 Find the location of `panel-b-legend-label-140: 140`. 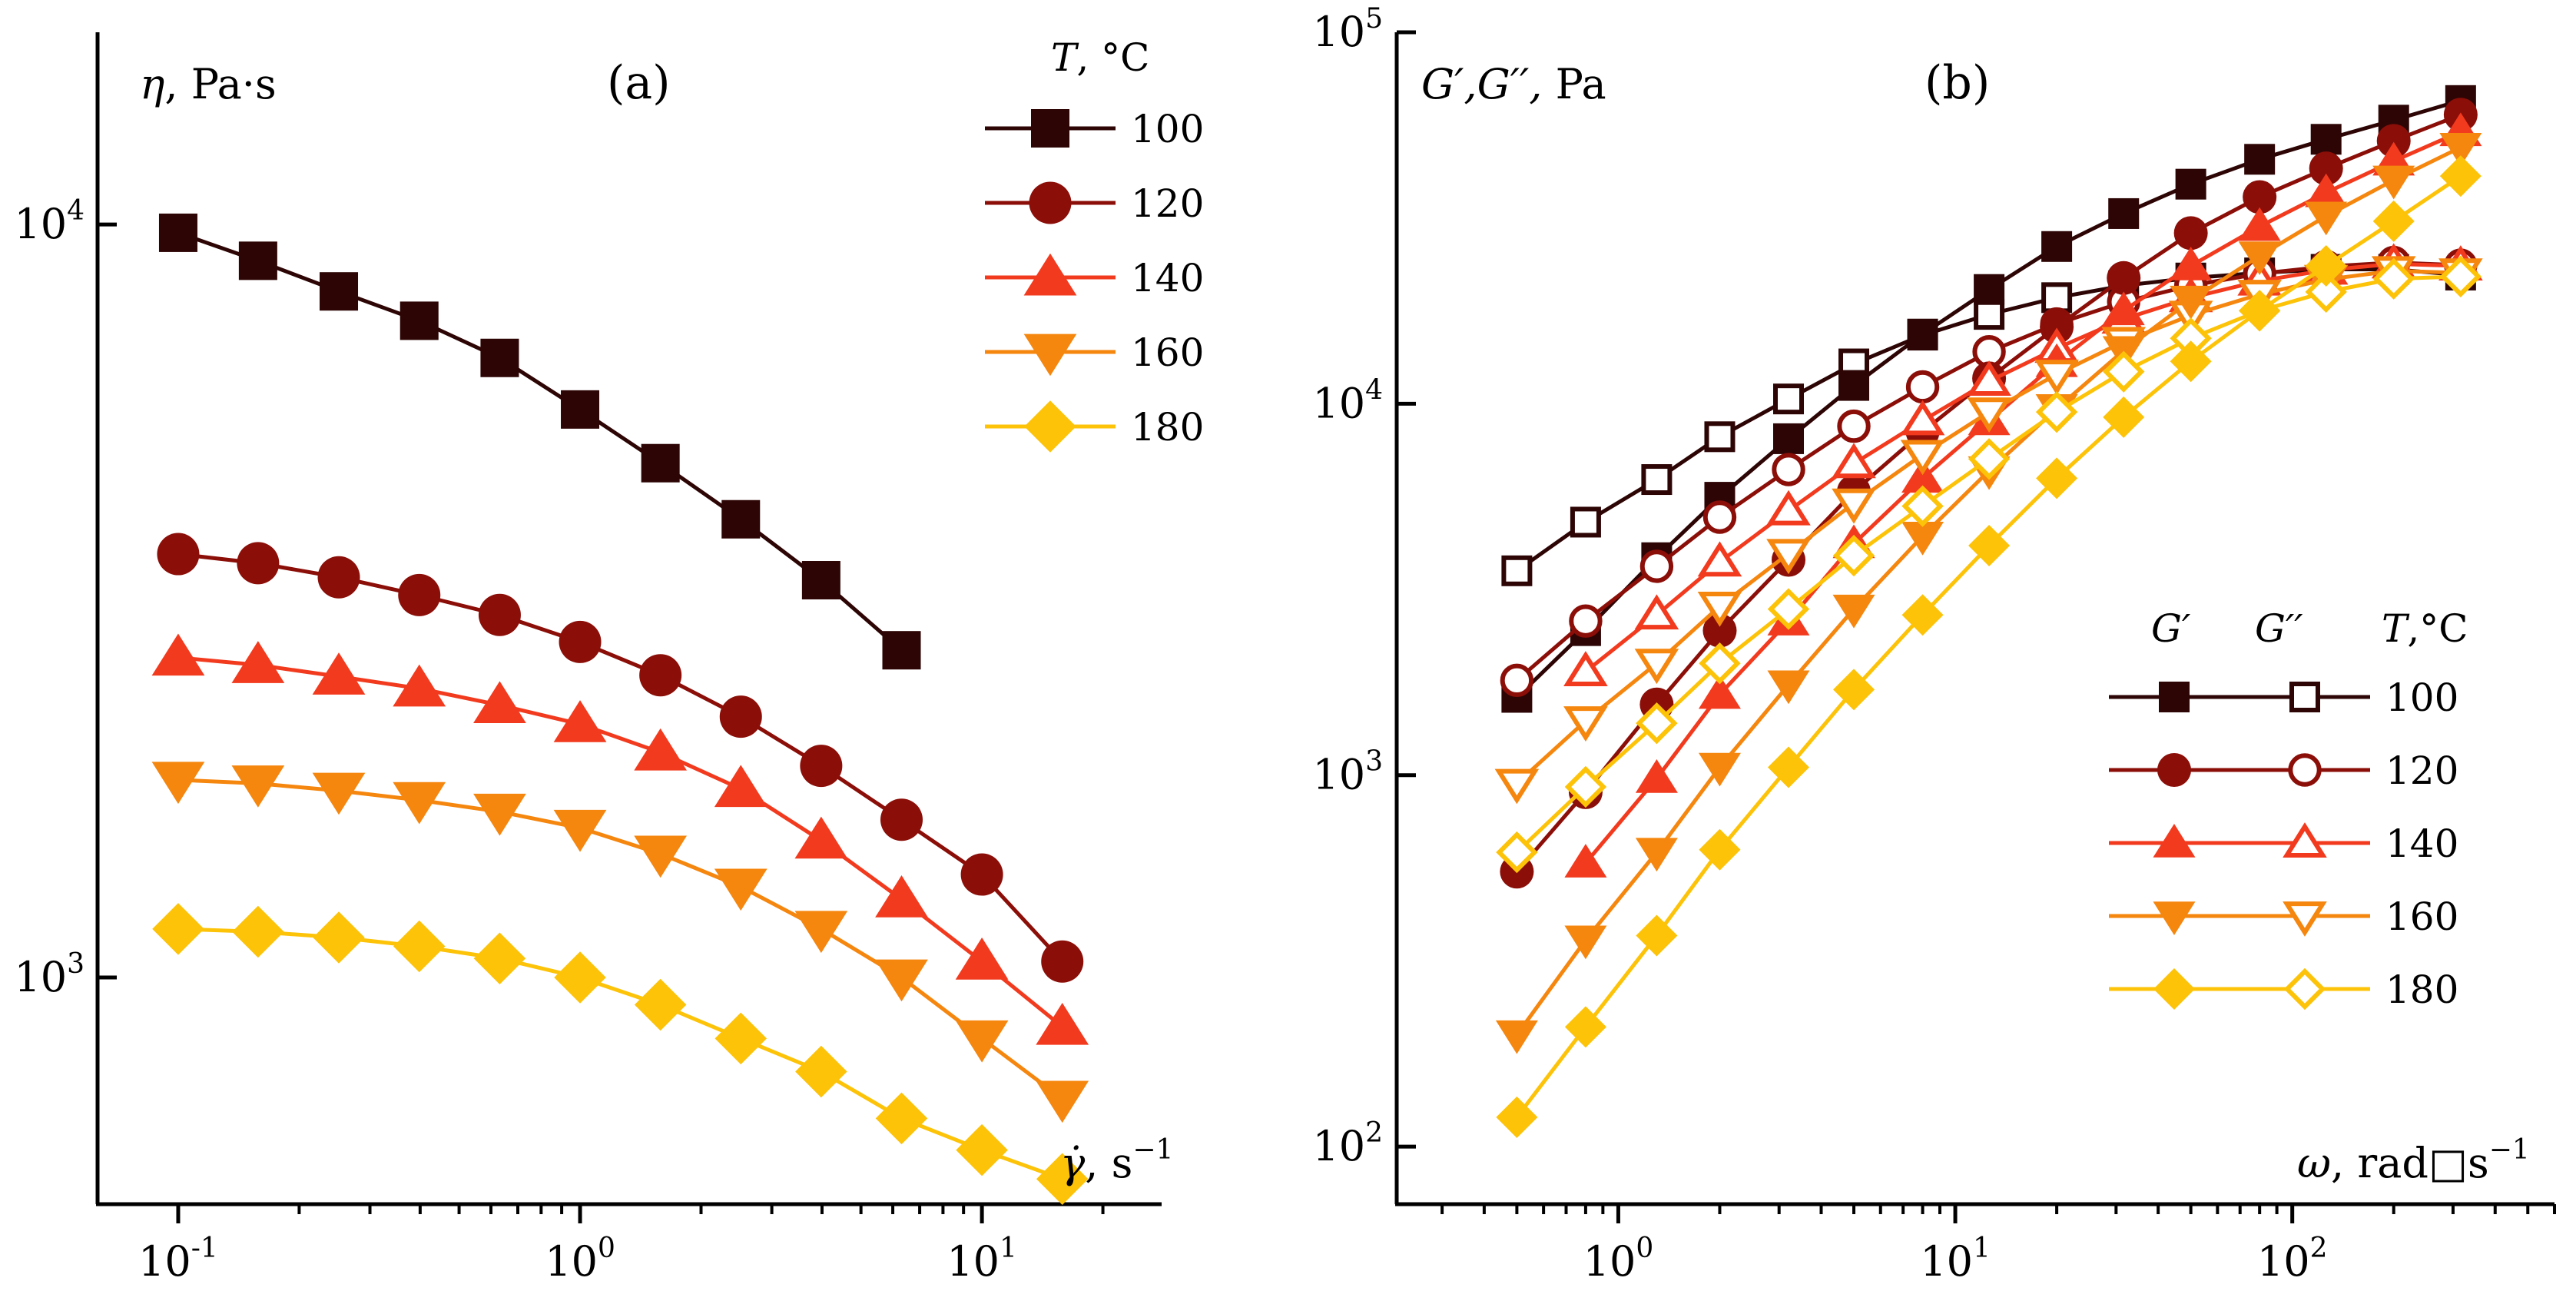

panel-b-legend-label-140: 140 is located at coordinates (2421, 844).